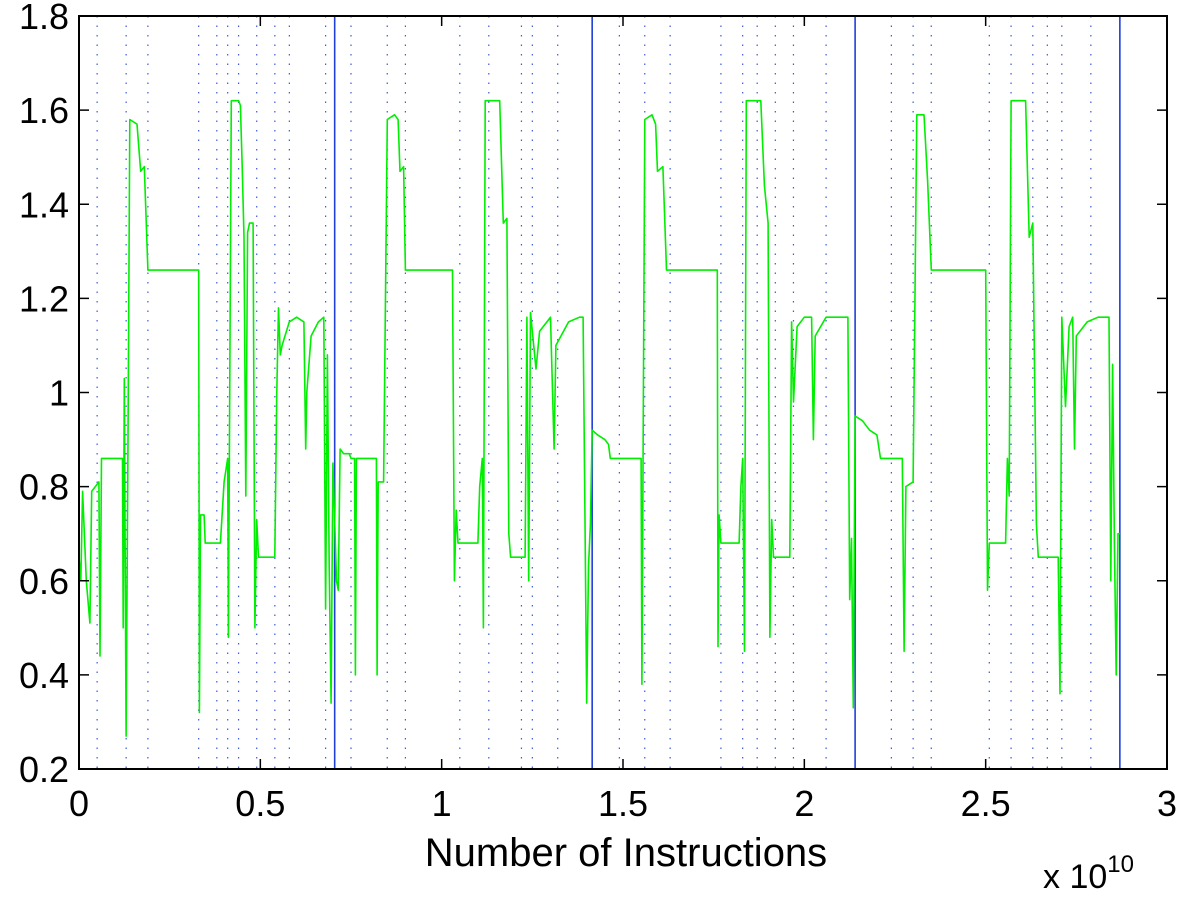  Describe the element at coordinates (44, 487) in the screenshot. I see `y-tick-label: 0.8` at that location.